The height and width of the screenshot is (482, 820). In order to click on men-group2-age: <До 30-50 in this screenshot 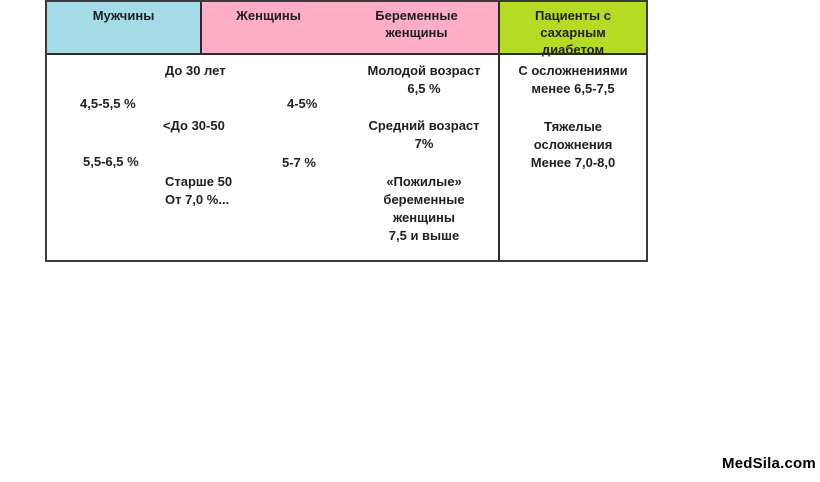, I will do `click(194, 125)`.